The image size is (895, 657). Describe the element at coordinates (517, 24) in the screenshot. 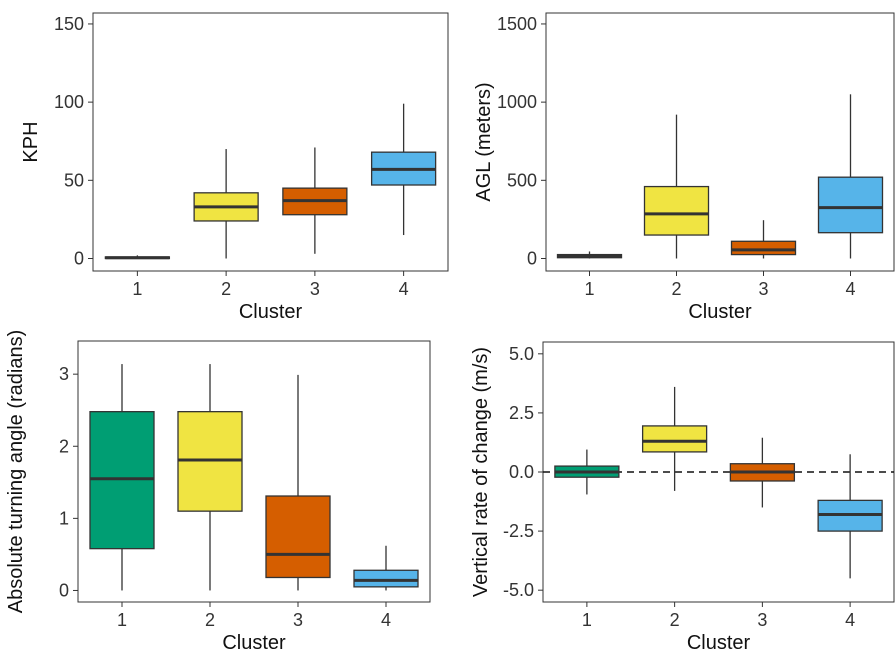

I see `y-tick-label: 1500` at that location.